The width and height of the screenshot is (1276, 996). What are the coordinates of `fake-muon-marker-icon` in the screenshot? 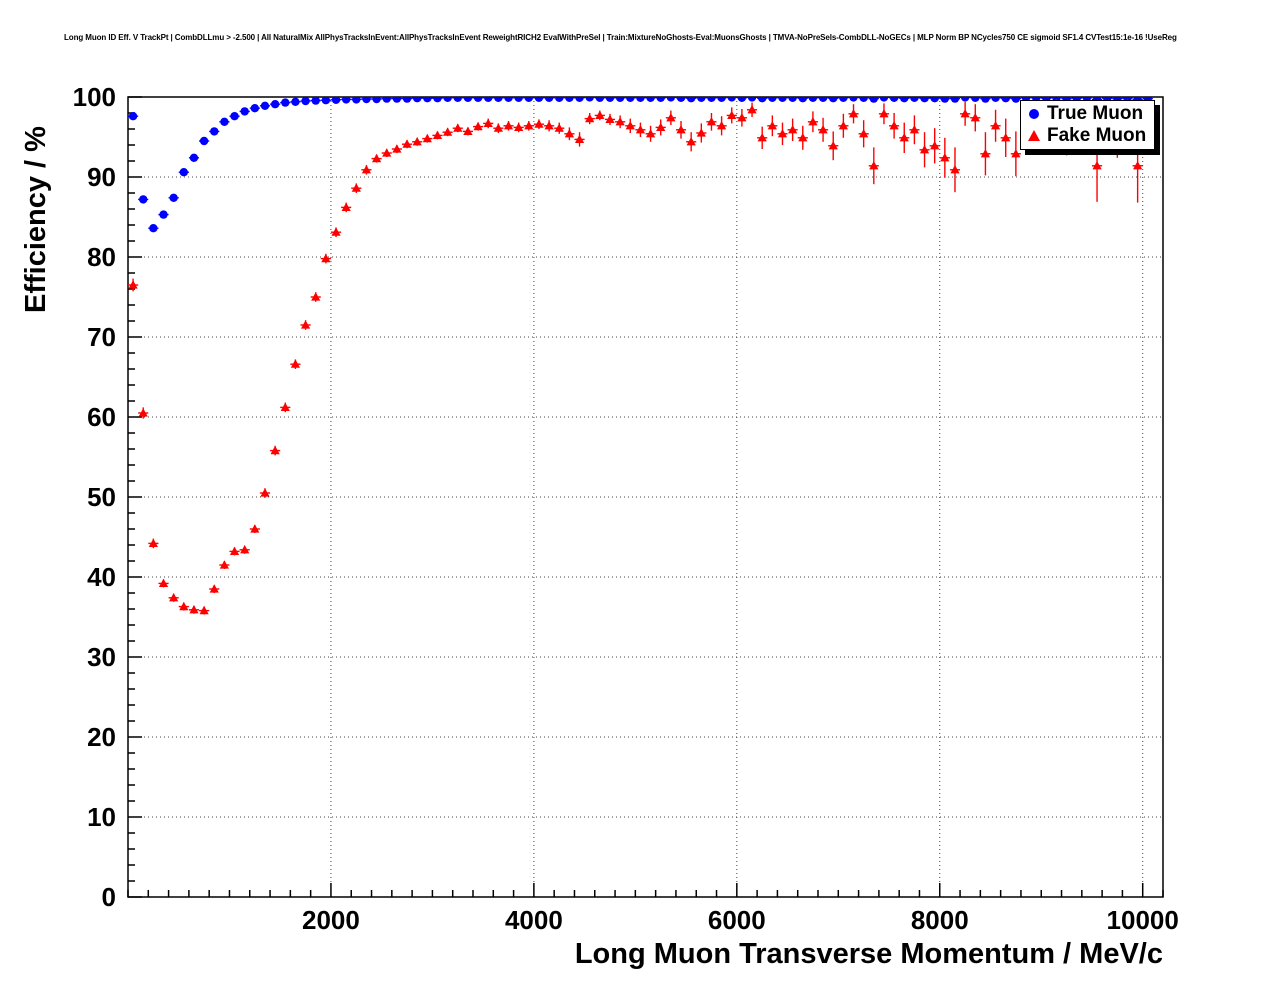 It's located at (1034, 136).